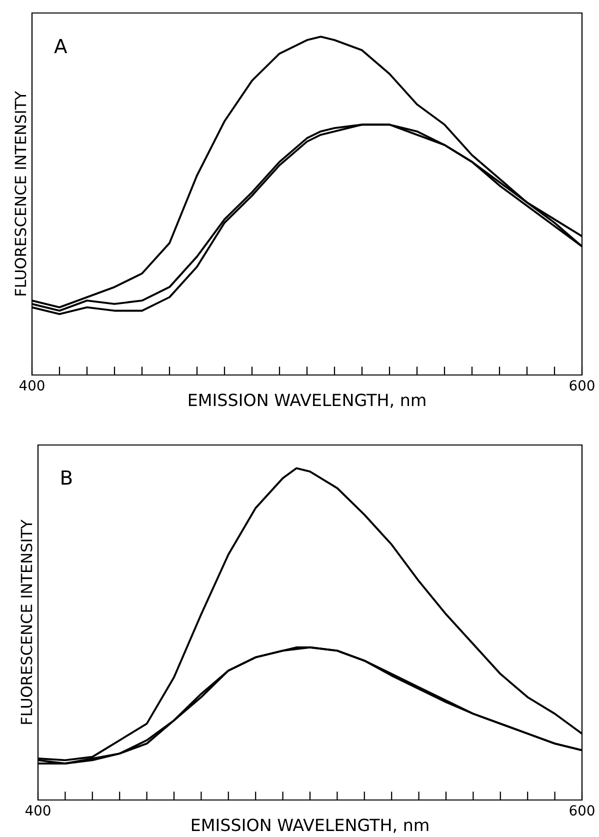 Image resolution: width=599 pixels, height=837 pixels. I want to click on annotation: B, so click(67, 477).